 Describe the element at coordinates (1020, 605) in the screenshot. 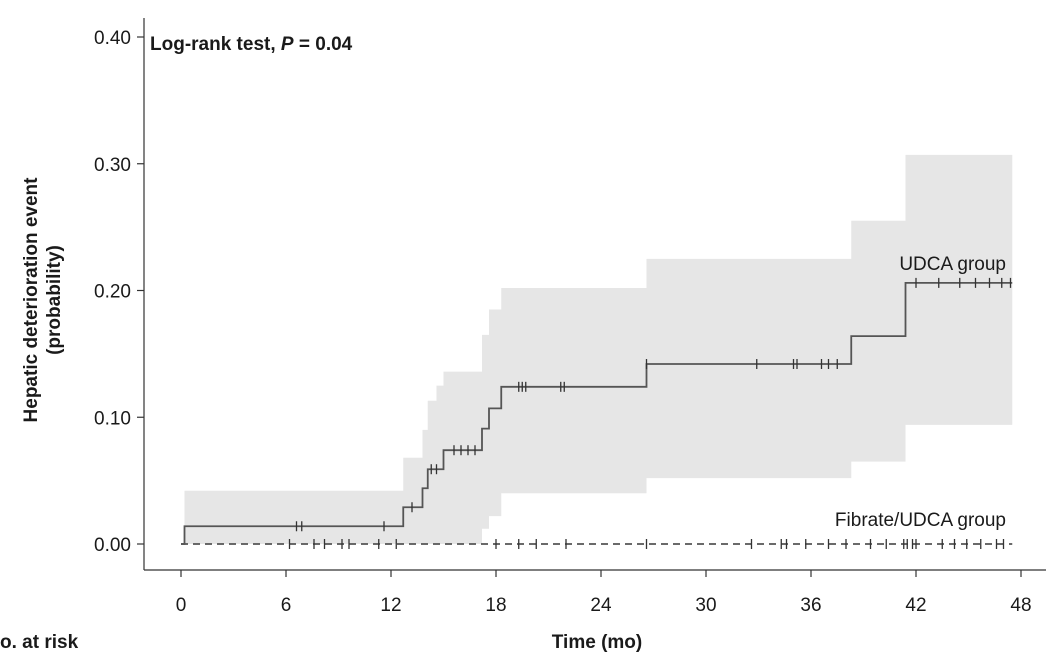

I see `x-tick-label: 48` at that location.